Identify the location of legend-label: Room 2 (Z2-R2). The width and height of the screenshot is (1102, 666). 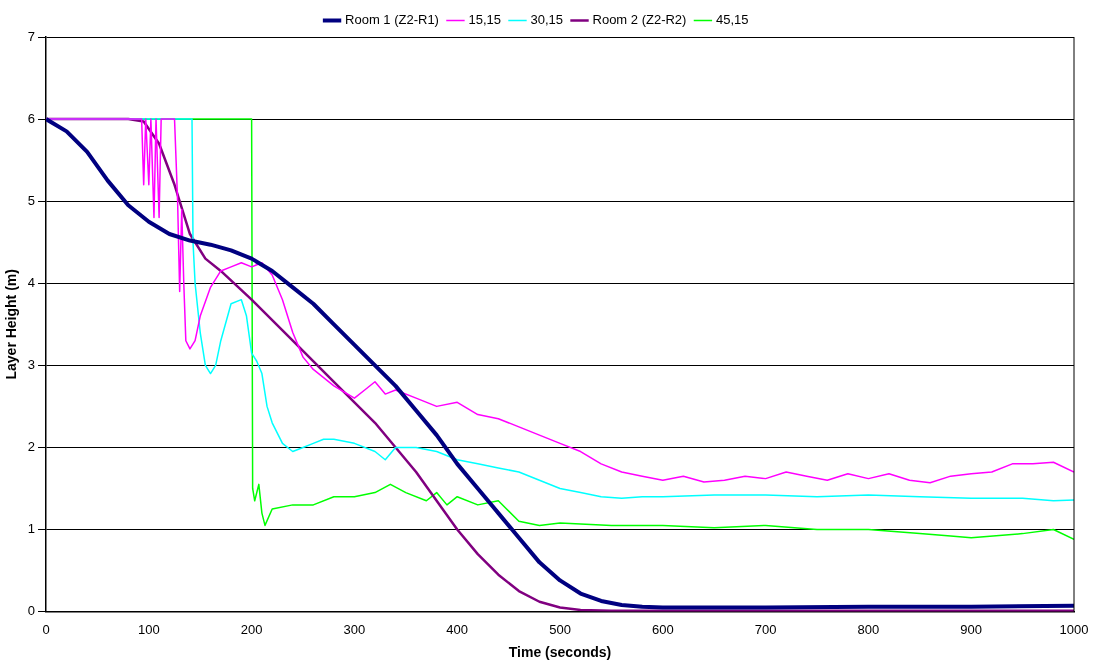
(639, 20).